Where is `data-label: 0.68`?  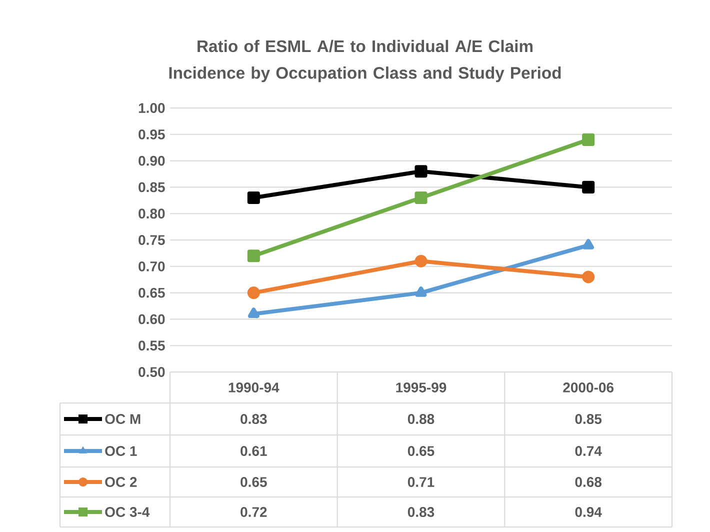
data-label: 0.68 is located at coordinates (588, 482).